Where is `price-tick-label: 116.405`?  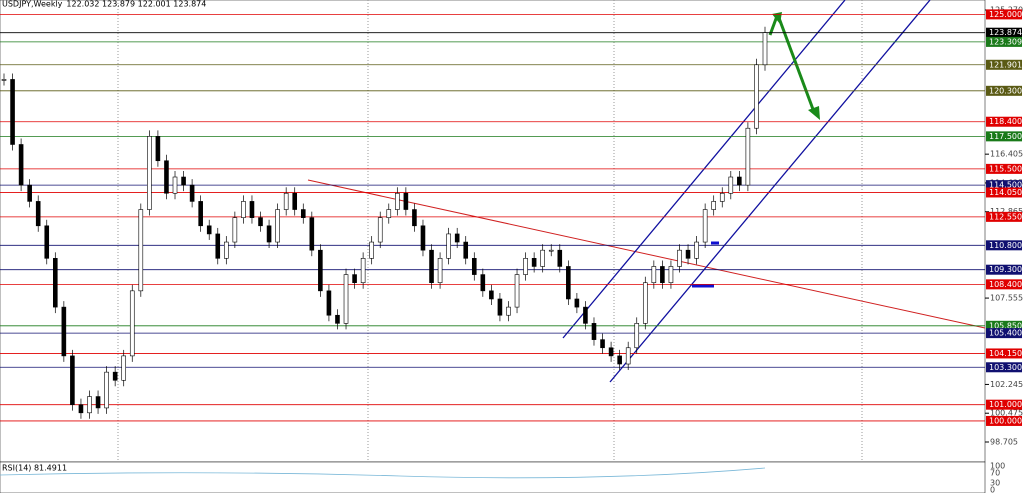 price-tick-label: 116.405 is located at coordinates (1006, 154).